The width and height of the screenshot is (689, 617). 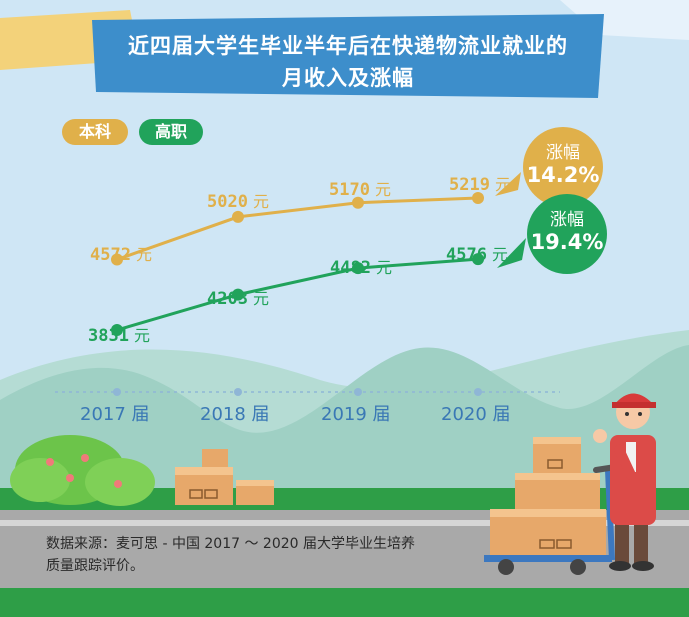 I want to click on benke-series-line, so click(x=297, y=228).